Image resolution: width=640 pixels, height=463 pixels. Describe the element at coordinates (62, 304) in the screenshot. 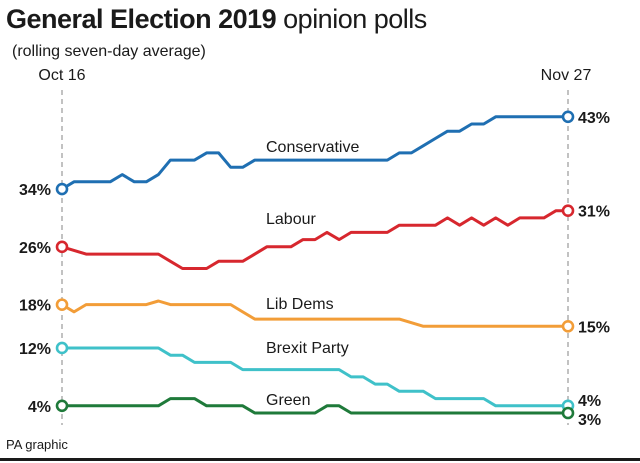

I see `start-marker-lib-dems` at that location.